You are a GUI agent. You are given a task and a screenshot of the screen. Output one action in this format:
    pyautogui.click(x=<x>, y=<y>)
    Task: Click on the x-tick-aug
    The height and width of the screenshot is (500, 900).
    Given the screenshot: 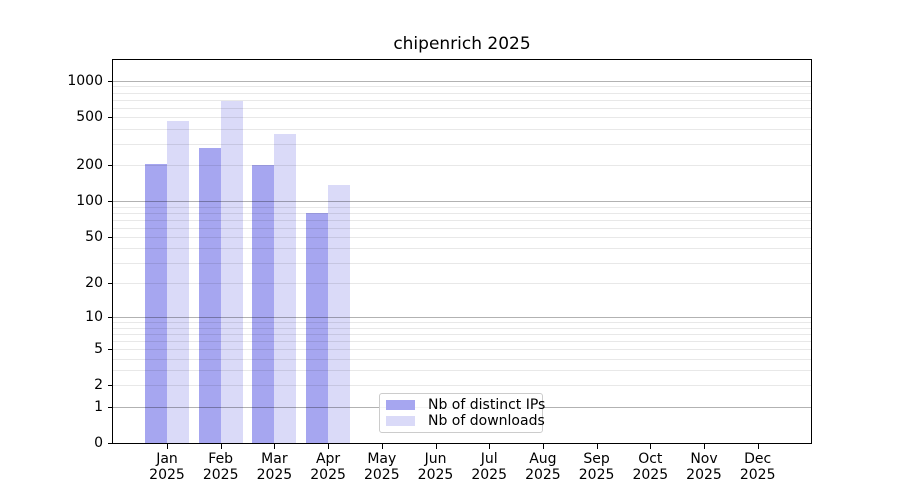 What is the action you would take?
    pyautogui.click(x=543, y=446)
    